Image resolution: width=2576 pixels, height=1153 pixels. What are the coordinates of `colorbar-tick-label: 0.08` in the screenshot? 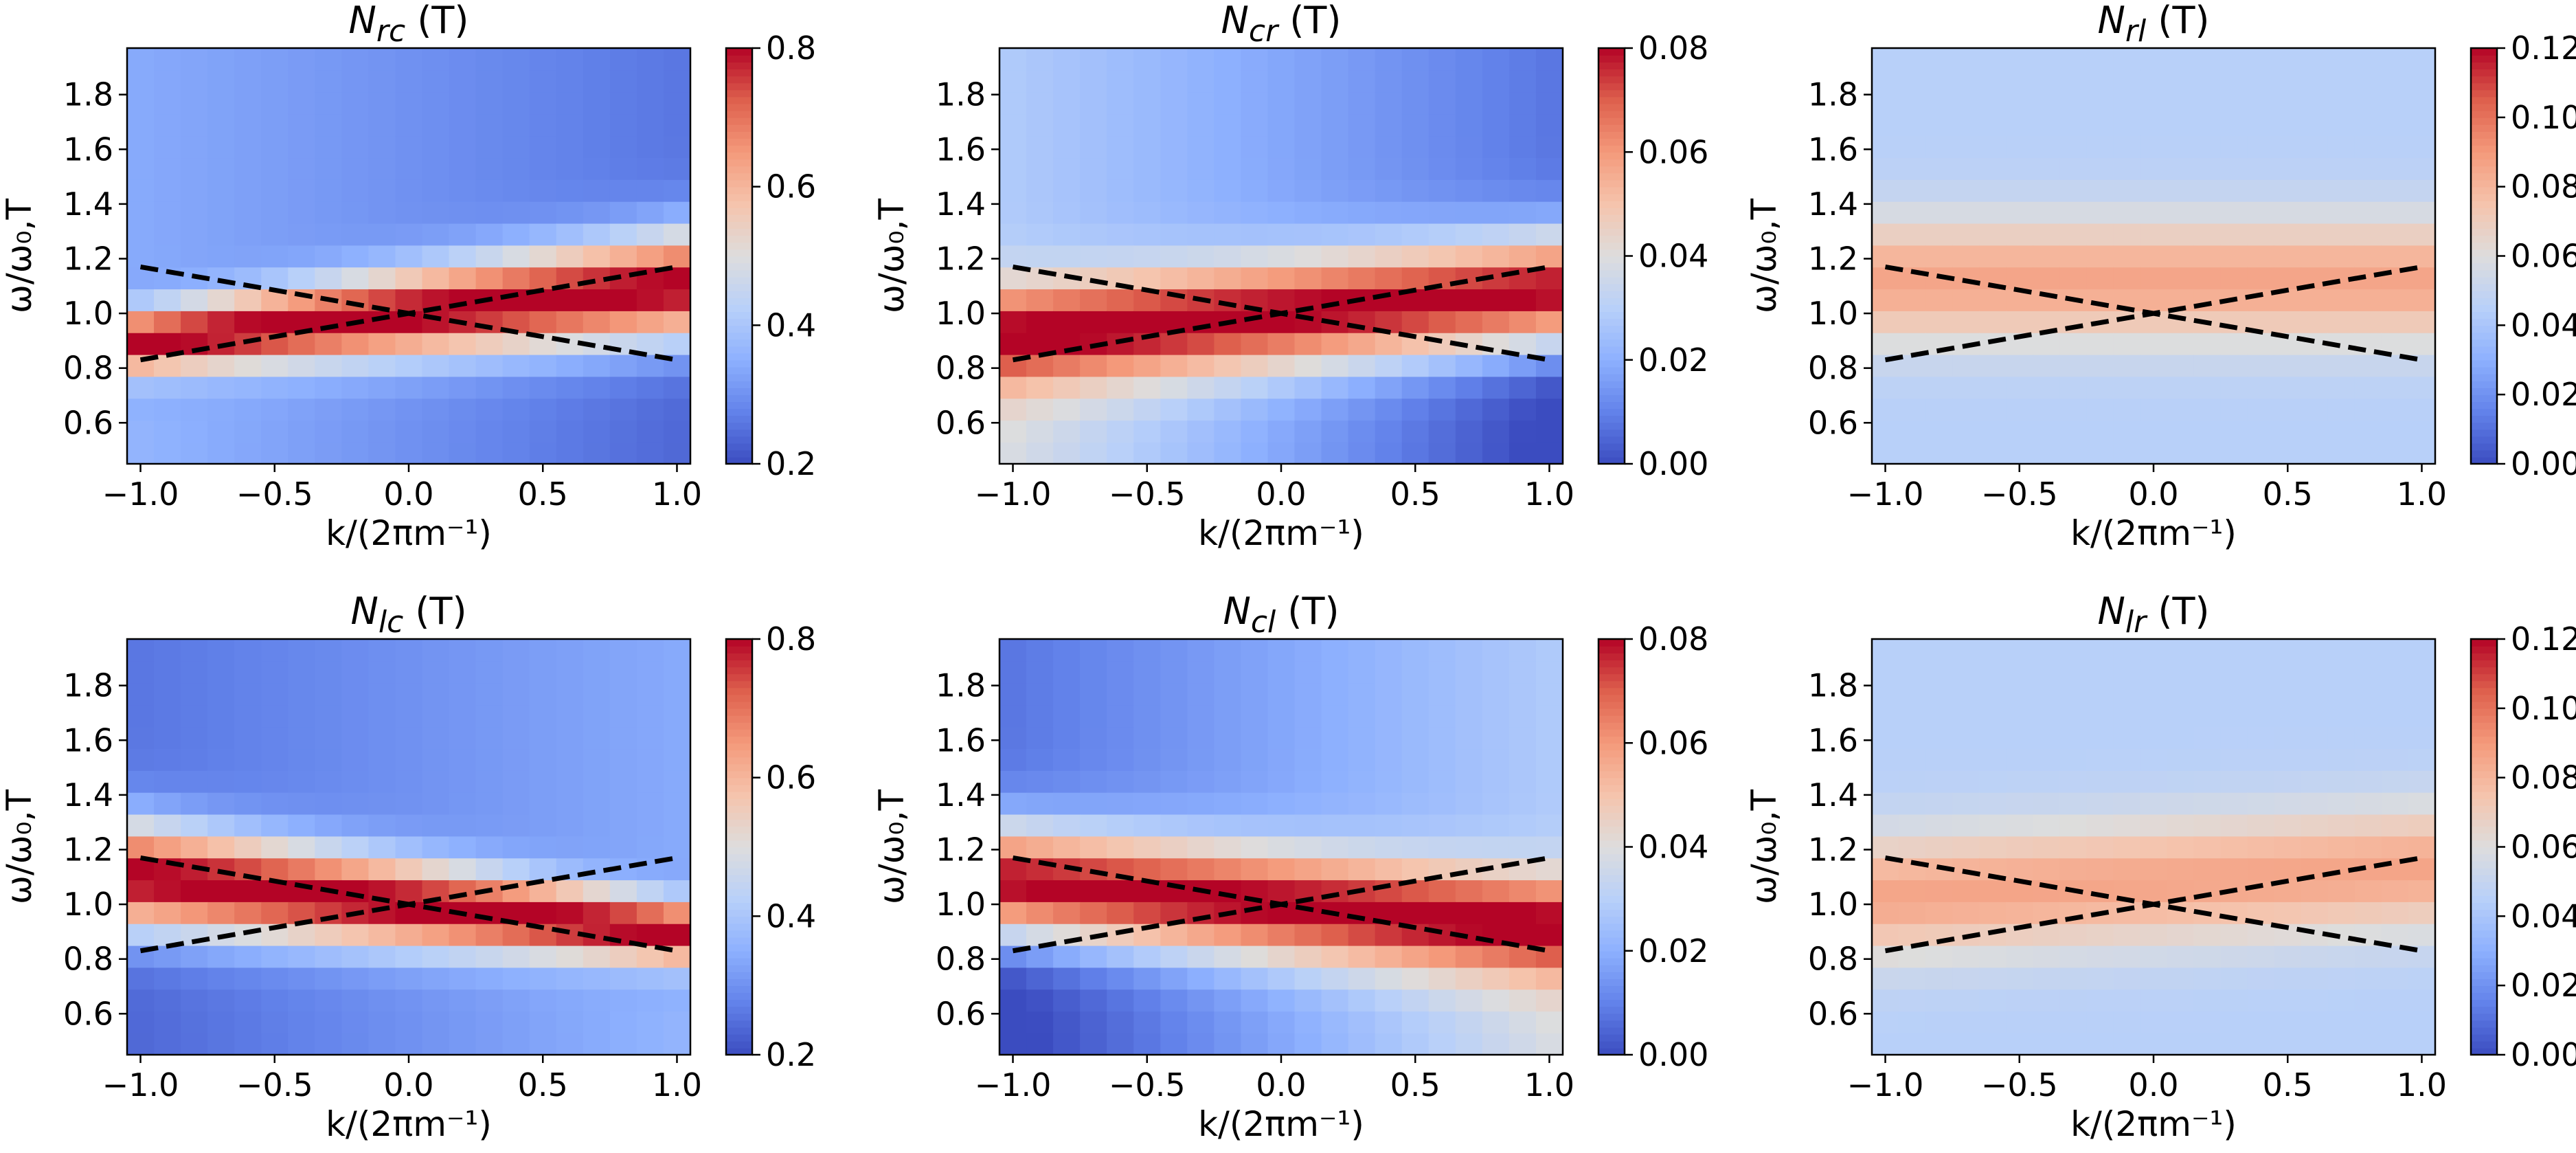 It's located at (1673, 639).